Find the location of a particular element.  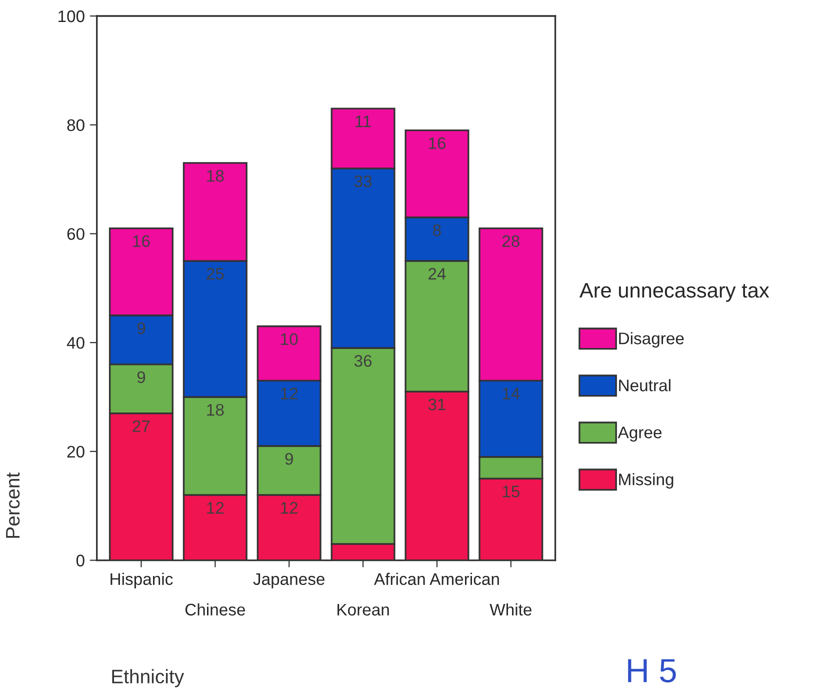

data-label: 8 is located at coordinates (437, 230).